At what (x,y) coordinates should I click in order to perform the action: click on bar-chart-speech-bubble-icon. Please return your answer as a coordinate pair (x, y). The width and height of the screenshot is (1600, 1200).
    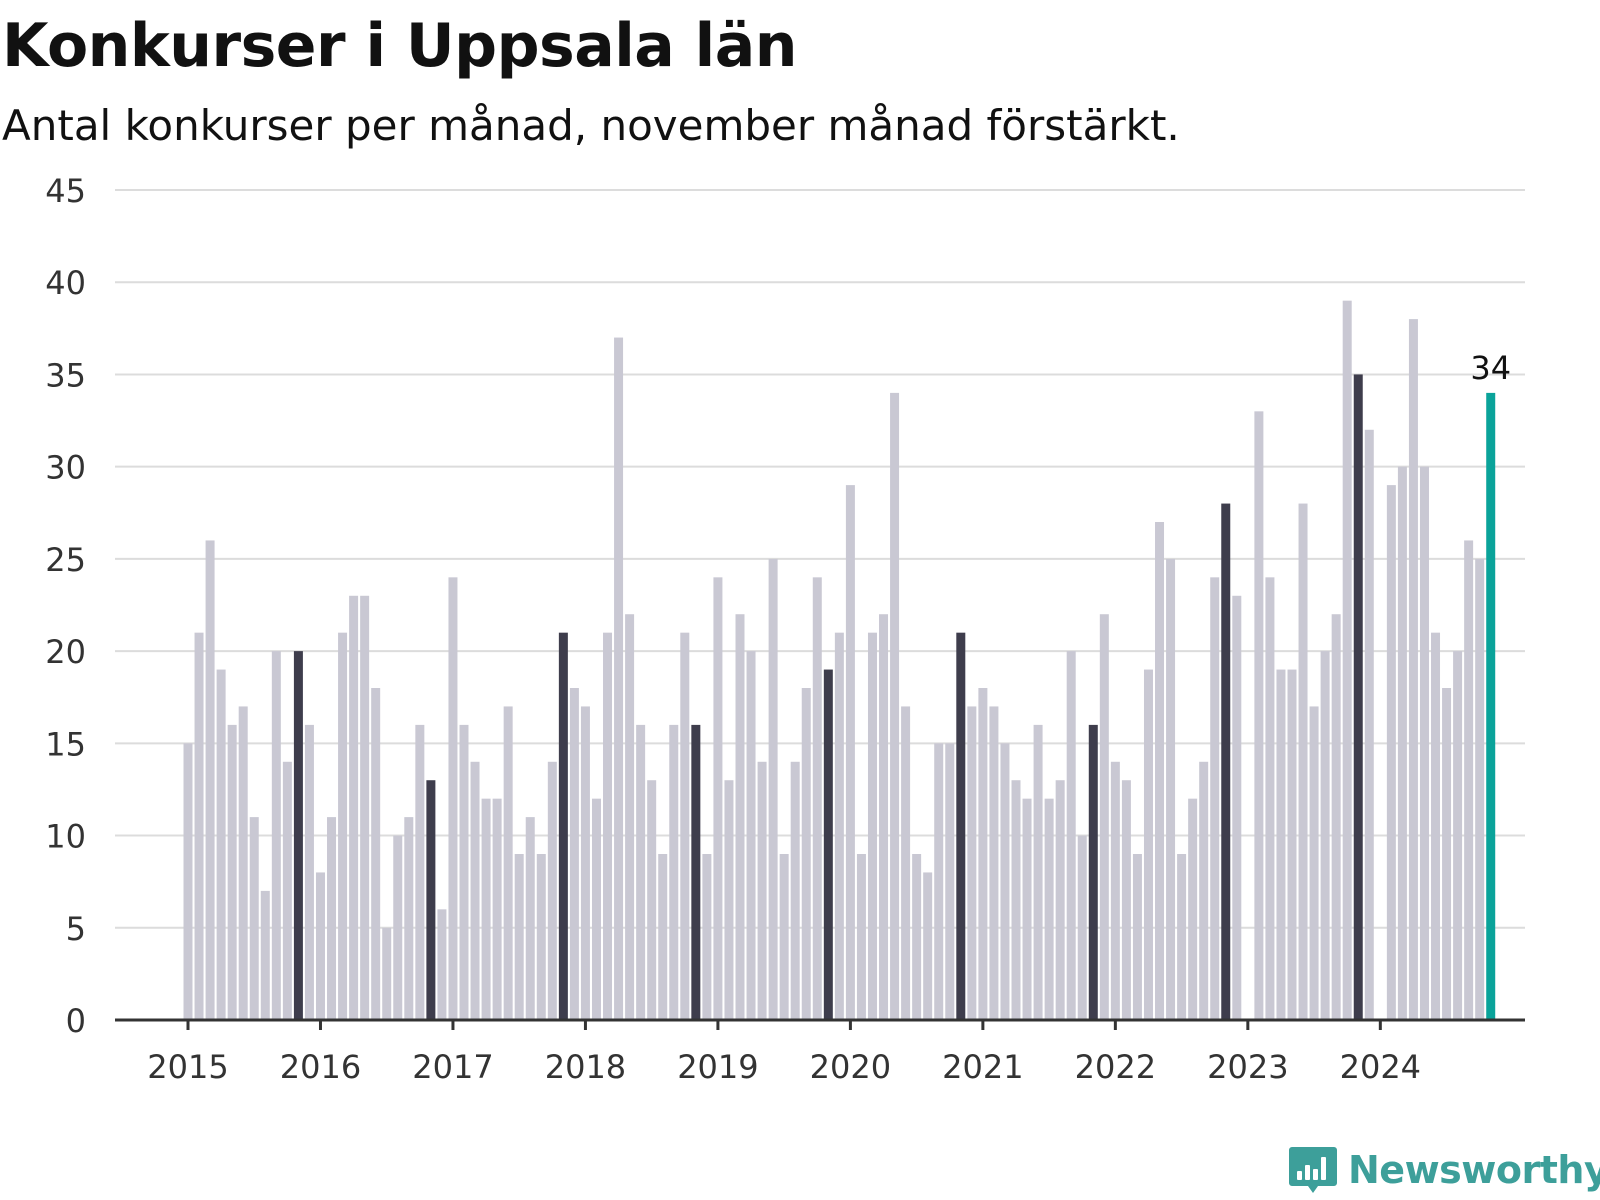
    Looking at the image, I should click on (1313, 1170).